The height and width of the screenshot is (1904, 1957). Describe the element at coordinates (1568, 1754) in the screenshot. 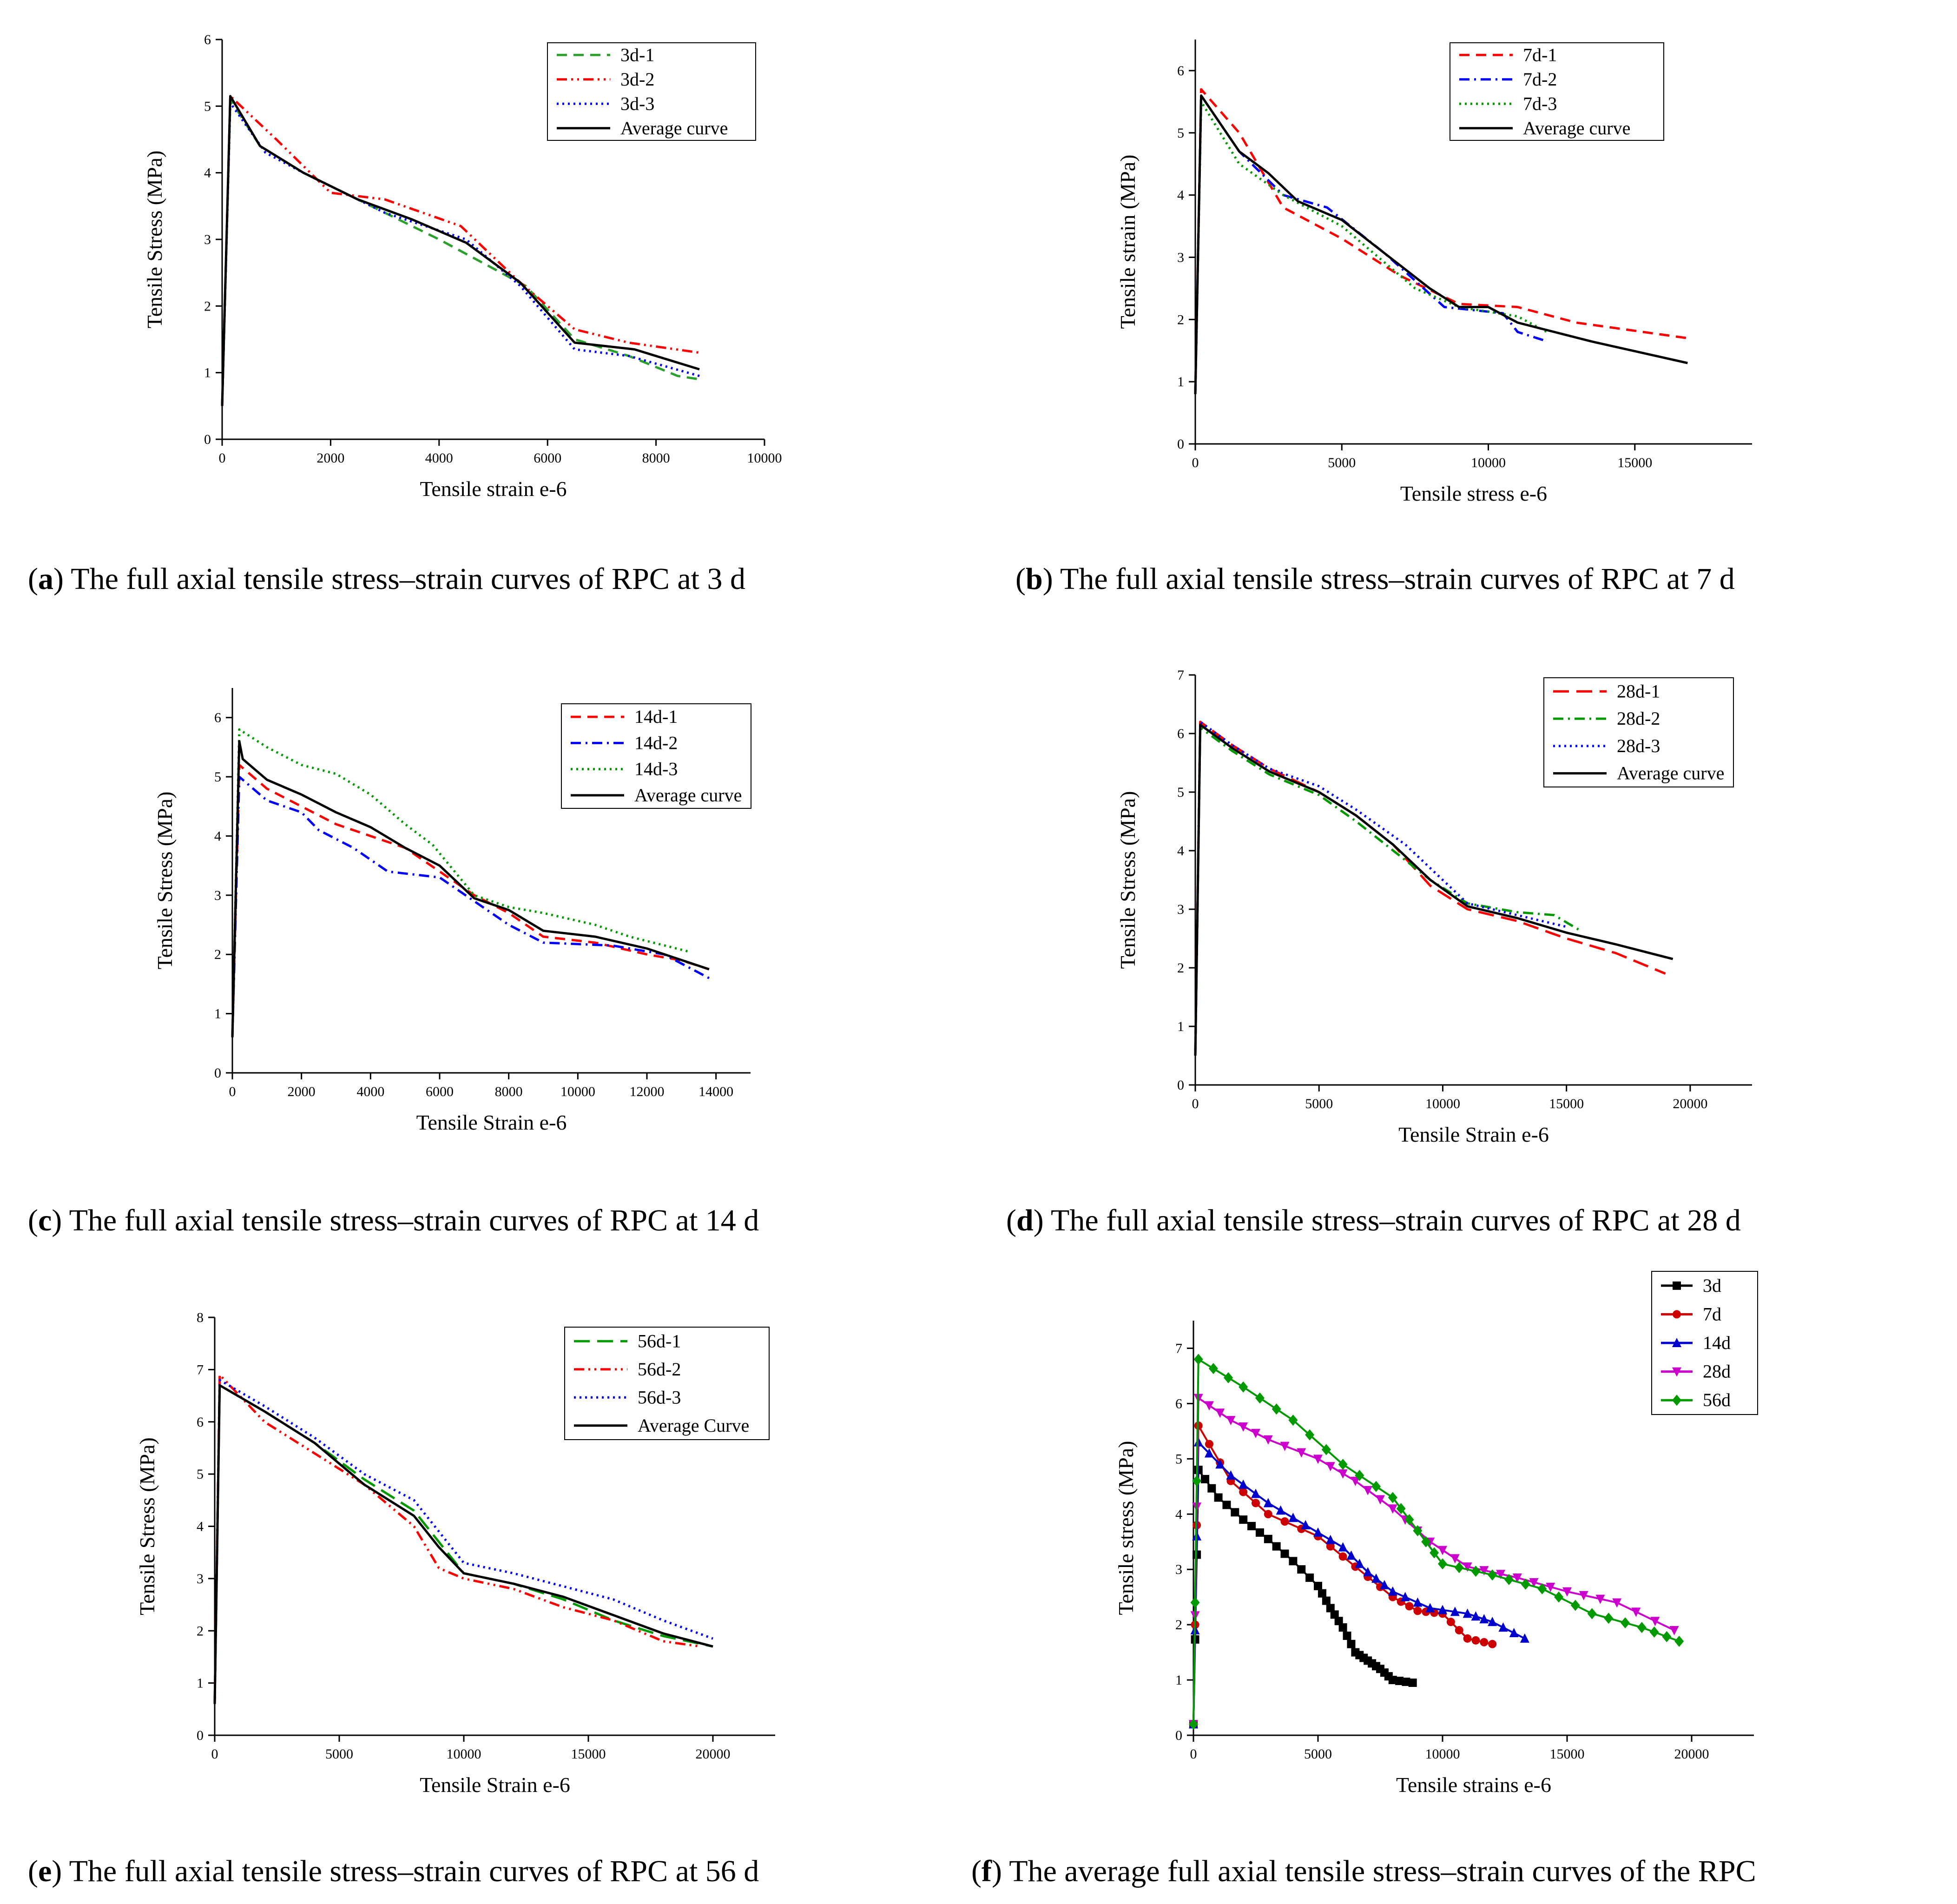

I see `x-tick-label: 15000` at that location.